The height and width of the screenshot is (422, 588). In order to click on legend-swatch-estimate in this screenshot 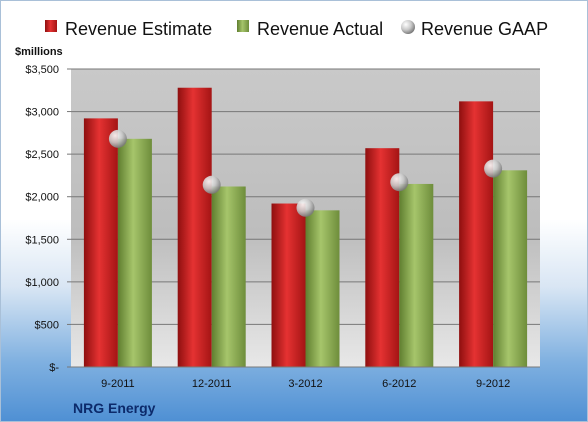, I will do `click(51, 26)`.